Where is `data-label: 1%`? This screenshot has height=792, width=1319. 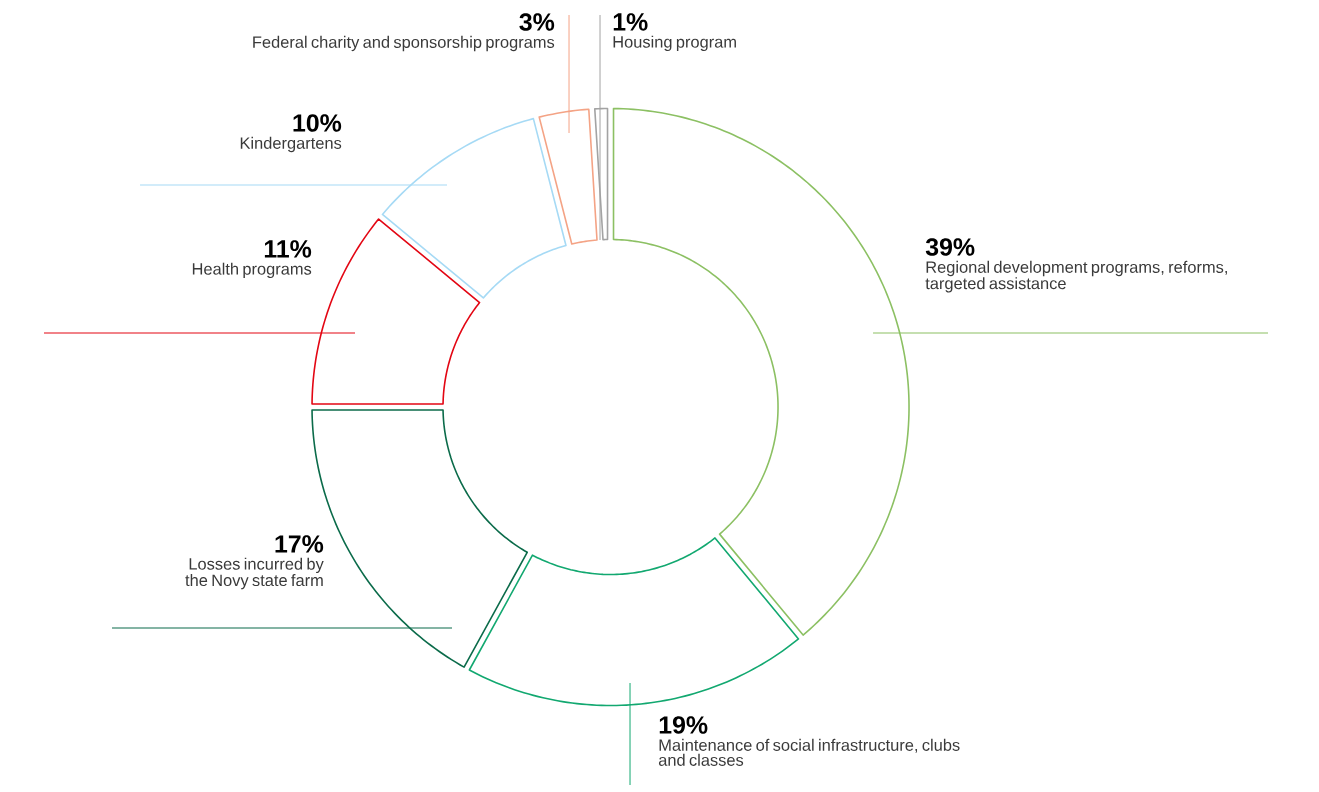 data-label: 1% is located at coordinates (630, 22).